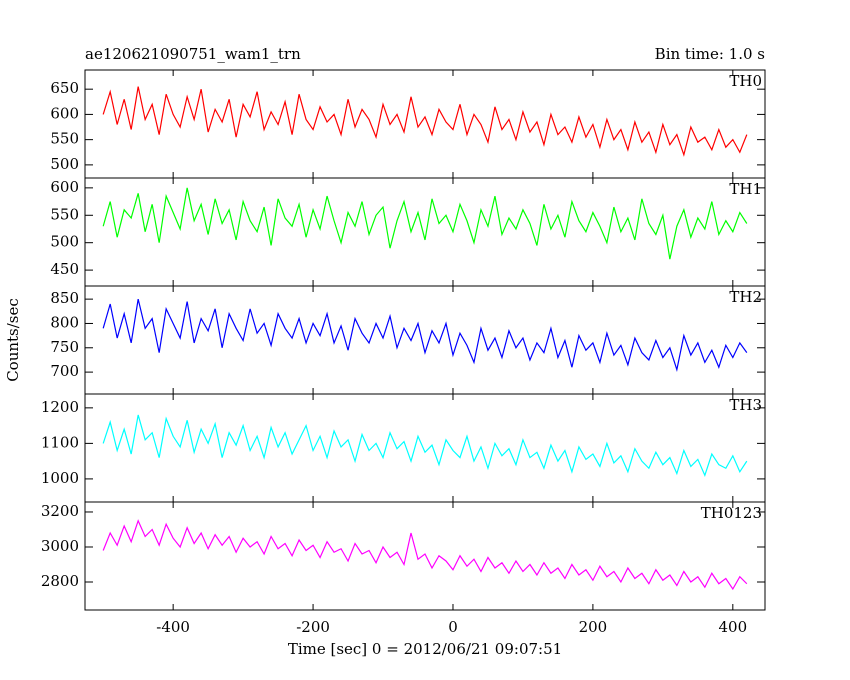  Describe the element at coordinates (425, 649) in the screenshot. I see `x-axis-label: Time [sec] 0 = 2012/06/21 09:07:51` at that location.